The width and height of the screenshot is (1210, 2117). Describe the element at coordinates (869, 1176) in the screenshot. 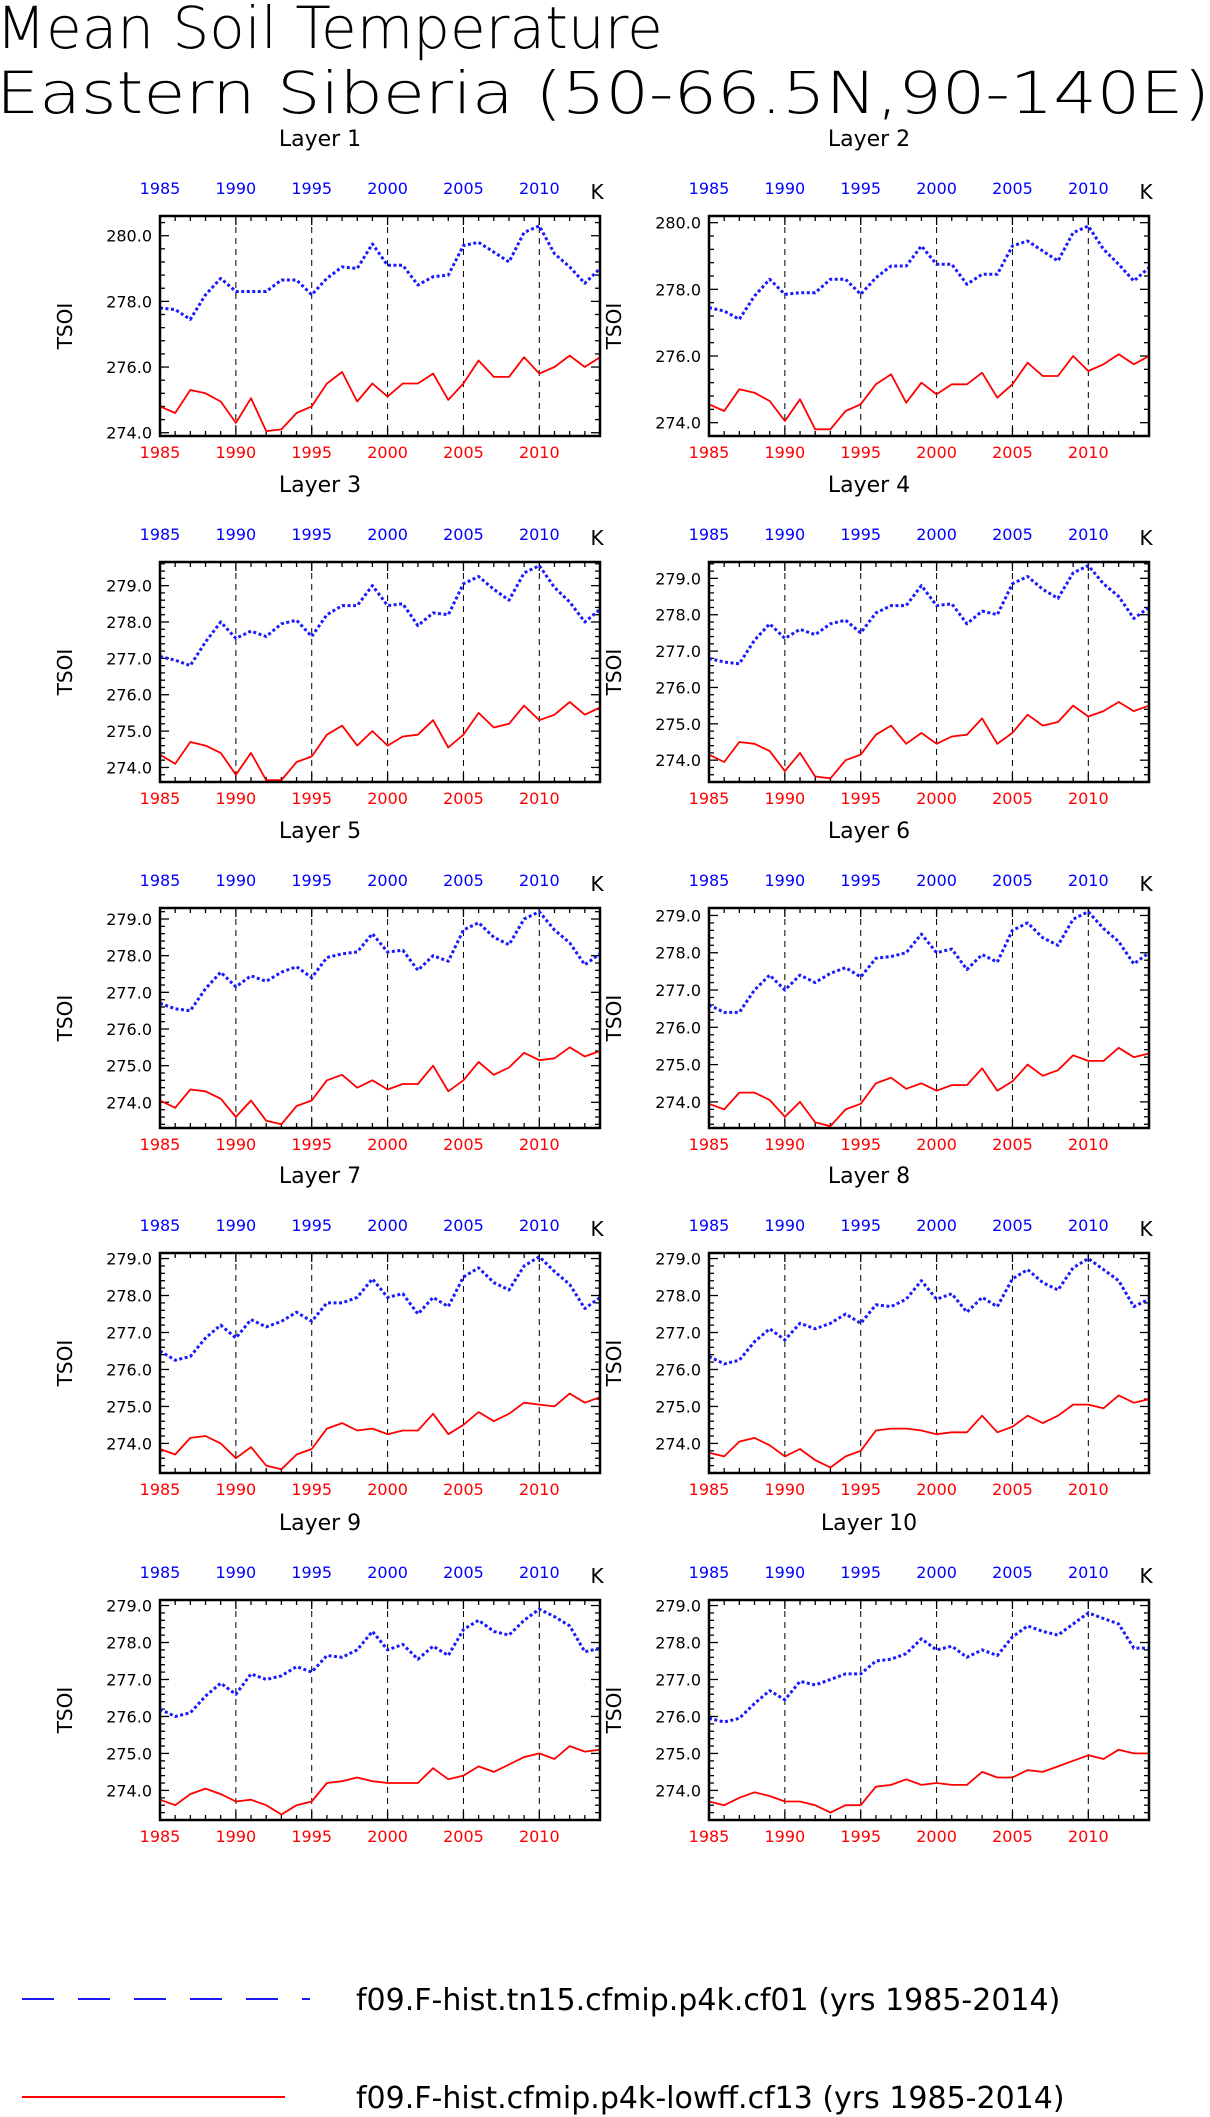

I see `panel-title-layer-8: Layer 8` at that location.